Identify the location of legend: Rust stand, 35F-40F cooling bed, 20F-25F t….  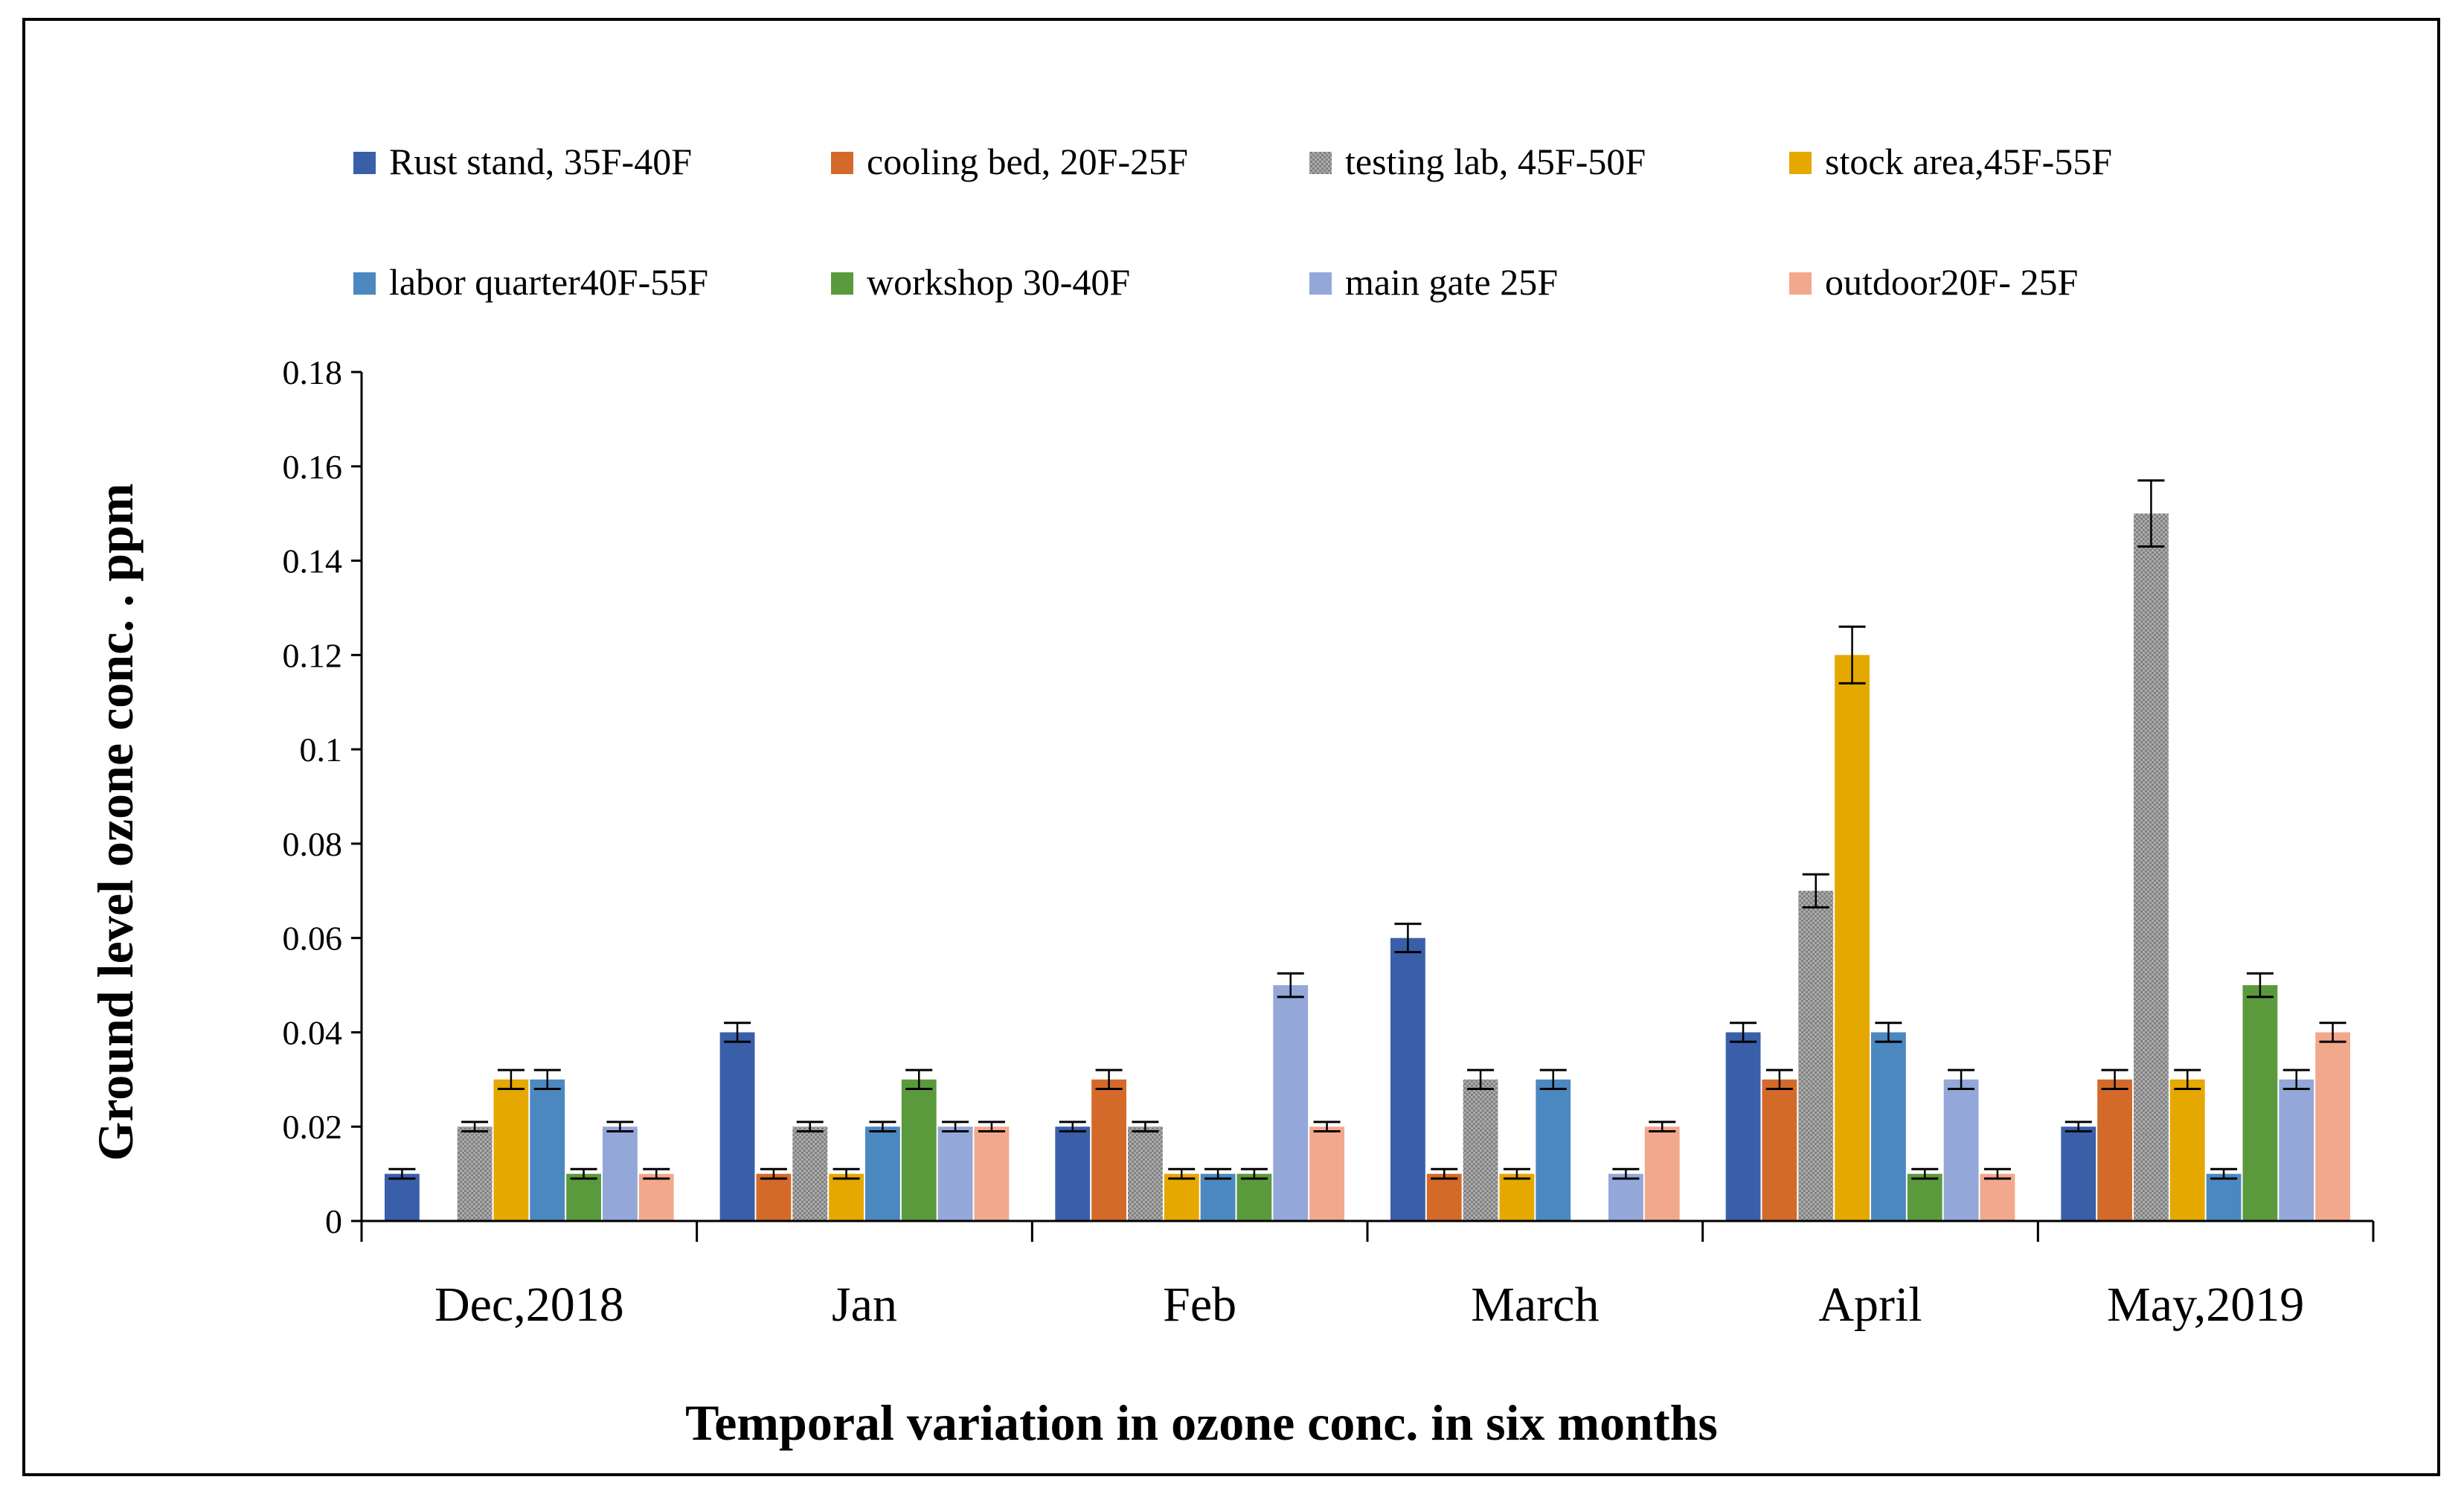
(1232, 222).